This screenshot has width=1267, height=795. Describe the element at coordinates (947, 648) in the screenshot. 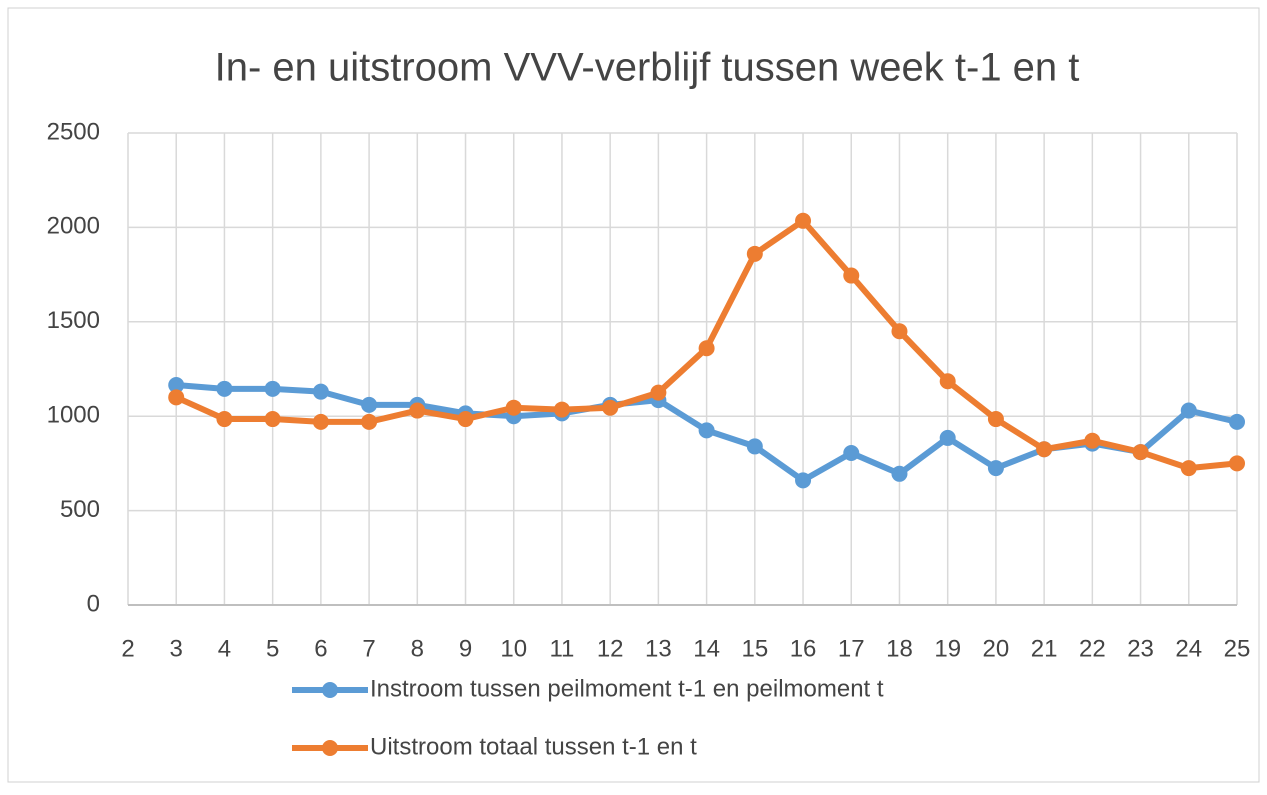

I see `x-tick-label: 19` at that location.